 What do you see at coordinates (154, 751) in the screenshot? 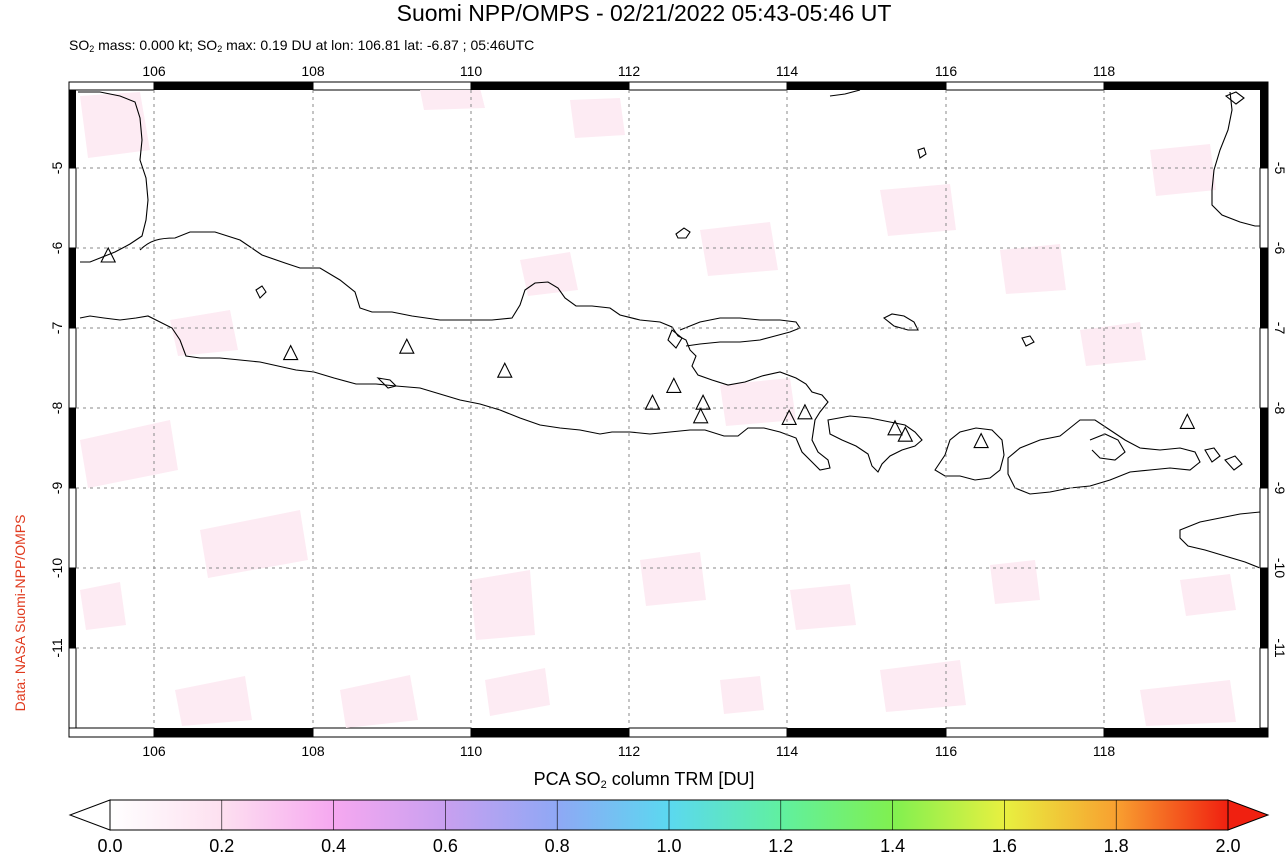
I see `lon-label-bottom-106: 106` at bounding box center [154, 751].